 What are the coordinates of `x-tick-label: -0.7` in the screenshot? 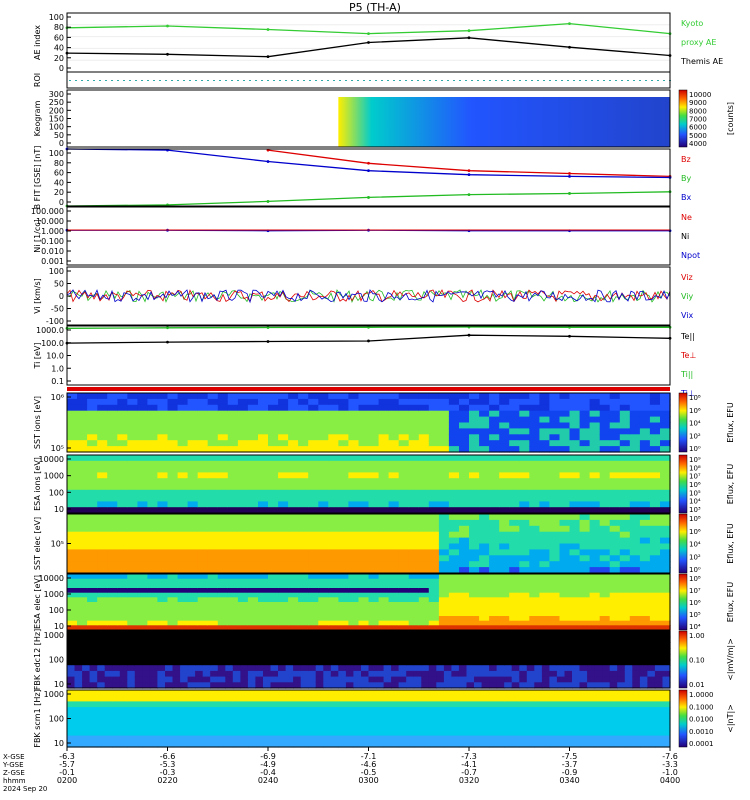 It's located at (469, 772).